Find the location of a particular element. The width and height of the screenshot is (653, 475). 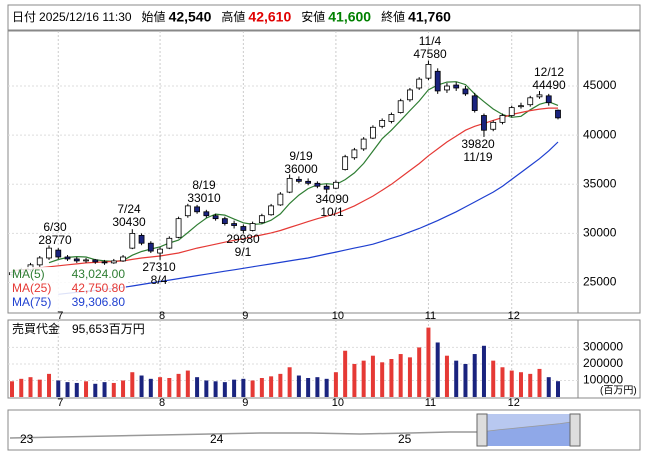

legend-value: 42,750.80 is located at coordinates (99, 288).